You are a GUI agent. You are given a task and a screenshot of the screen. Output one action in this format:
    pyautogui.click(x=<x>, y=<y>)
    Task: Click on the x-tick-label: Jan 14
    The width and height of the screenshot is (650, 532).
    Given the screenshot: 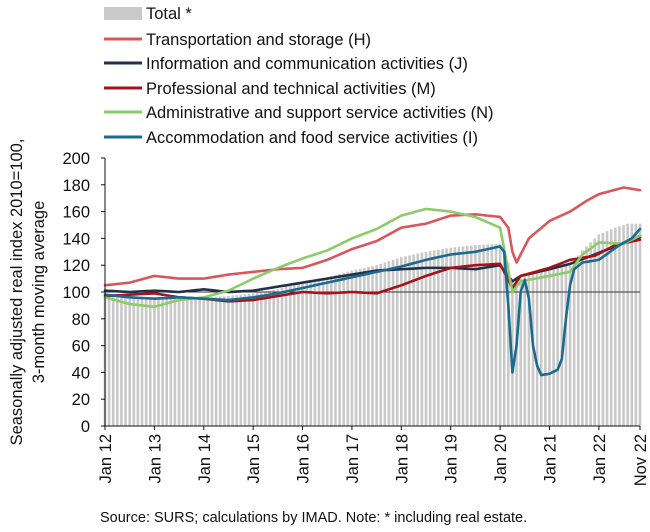 What is the action you would take?
    pyautogui.click(x=205, y=459)
    